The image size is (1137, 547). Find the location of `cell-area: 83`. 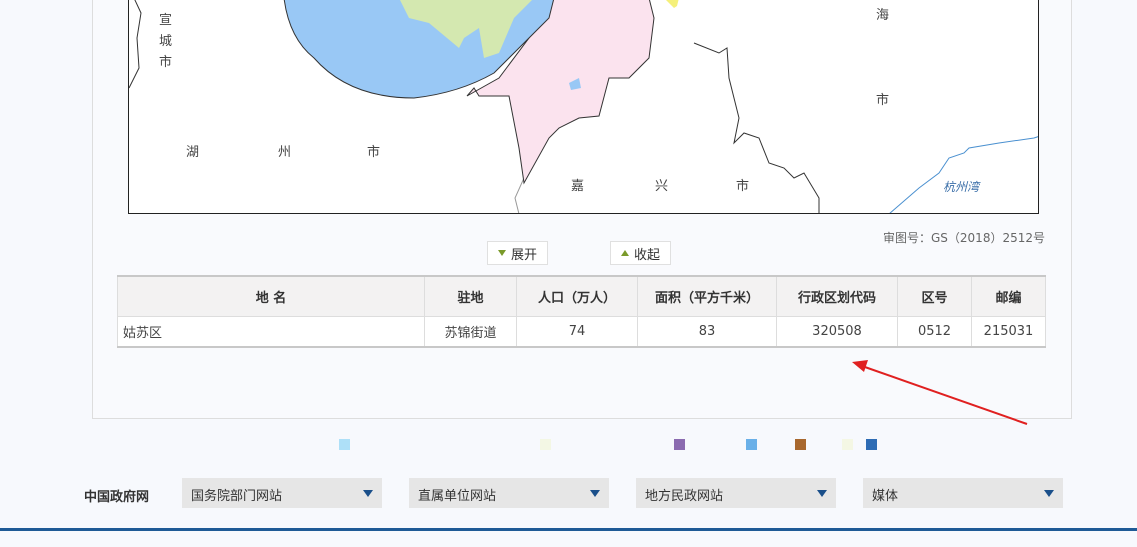

cell-area: 83 is located at coordinates (707, 331).